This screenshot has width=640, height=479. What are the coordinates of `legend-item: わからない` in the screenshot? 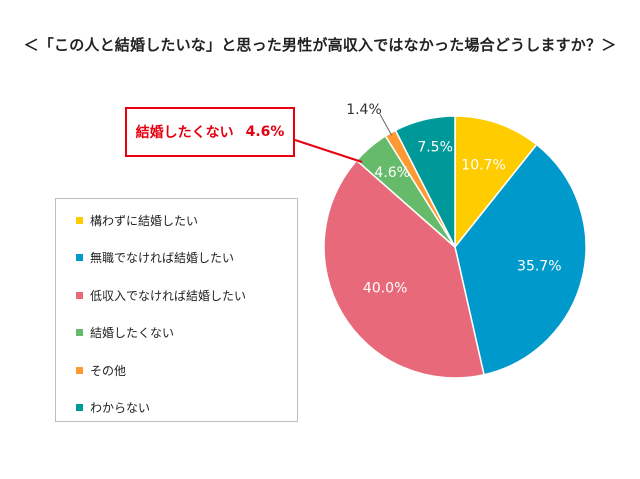 It's located at (113, 408).